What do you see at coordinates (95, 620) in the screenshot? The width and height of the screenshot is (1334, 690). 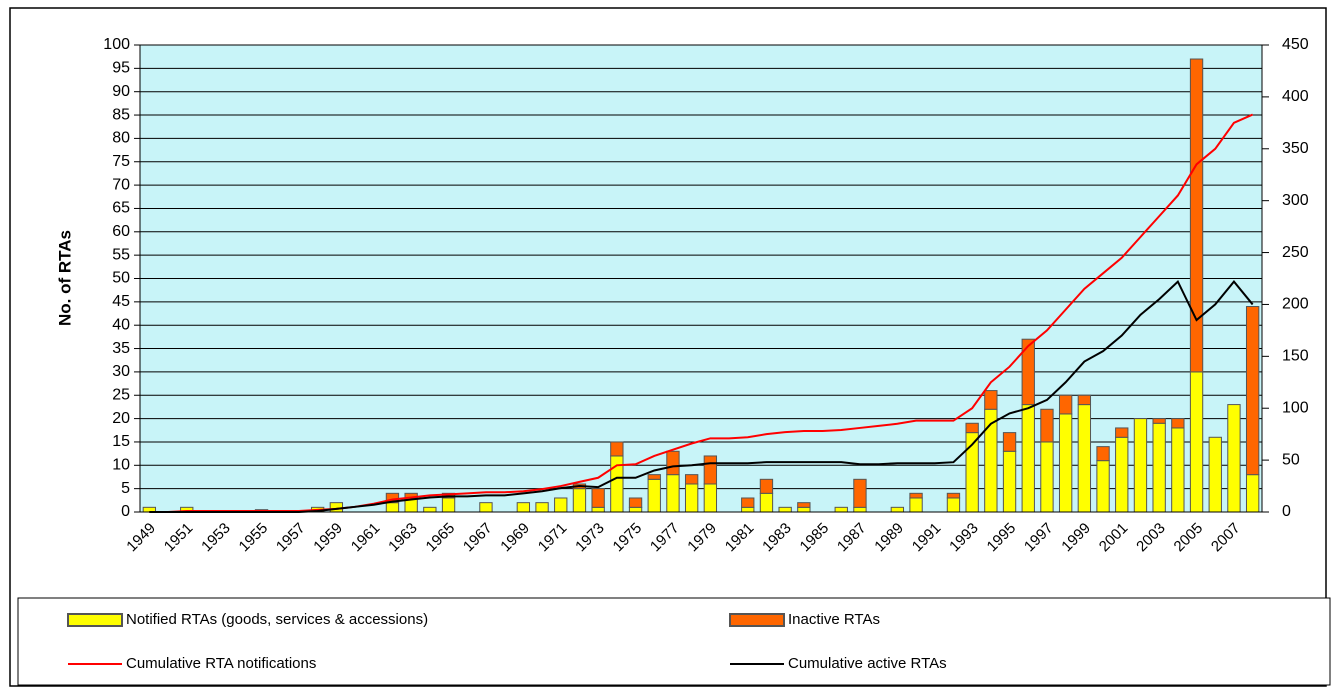 I see `legend-swatch` at bounding box center [95, 620].